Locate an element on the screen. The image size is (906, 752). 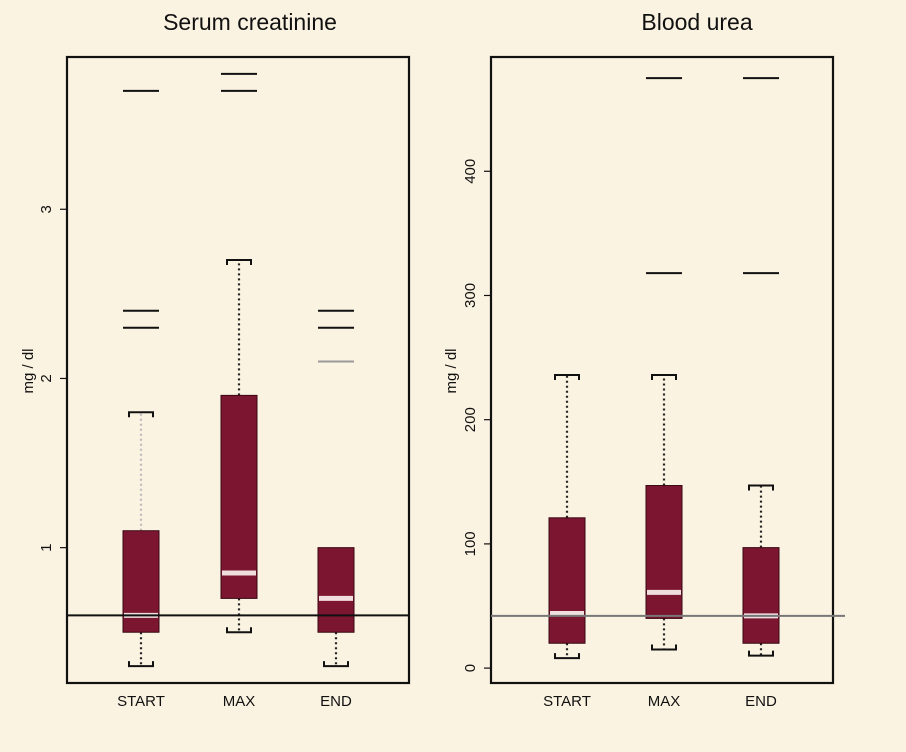
y-tick-label: 2 is located at coordinates (46, 378).